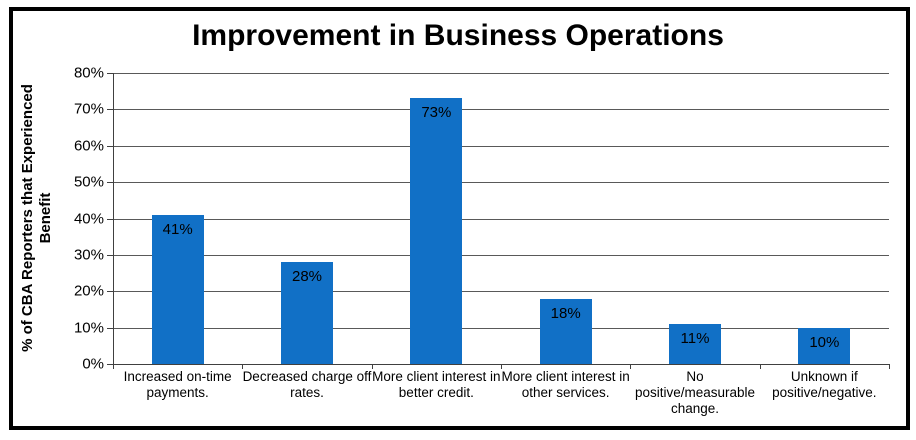  Describe the element at coordinates (824, 342) in the screenshot. I see `bar-value-label: 10%` at that location.